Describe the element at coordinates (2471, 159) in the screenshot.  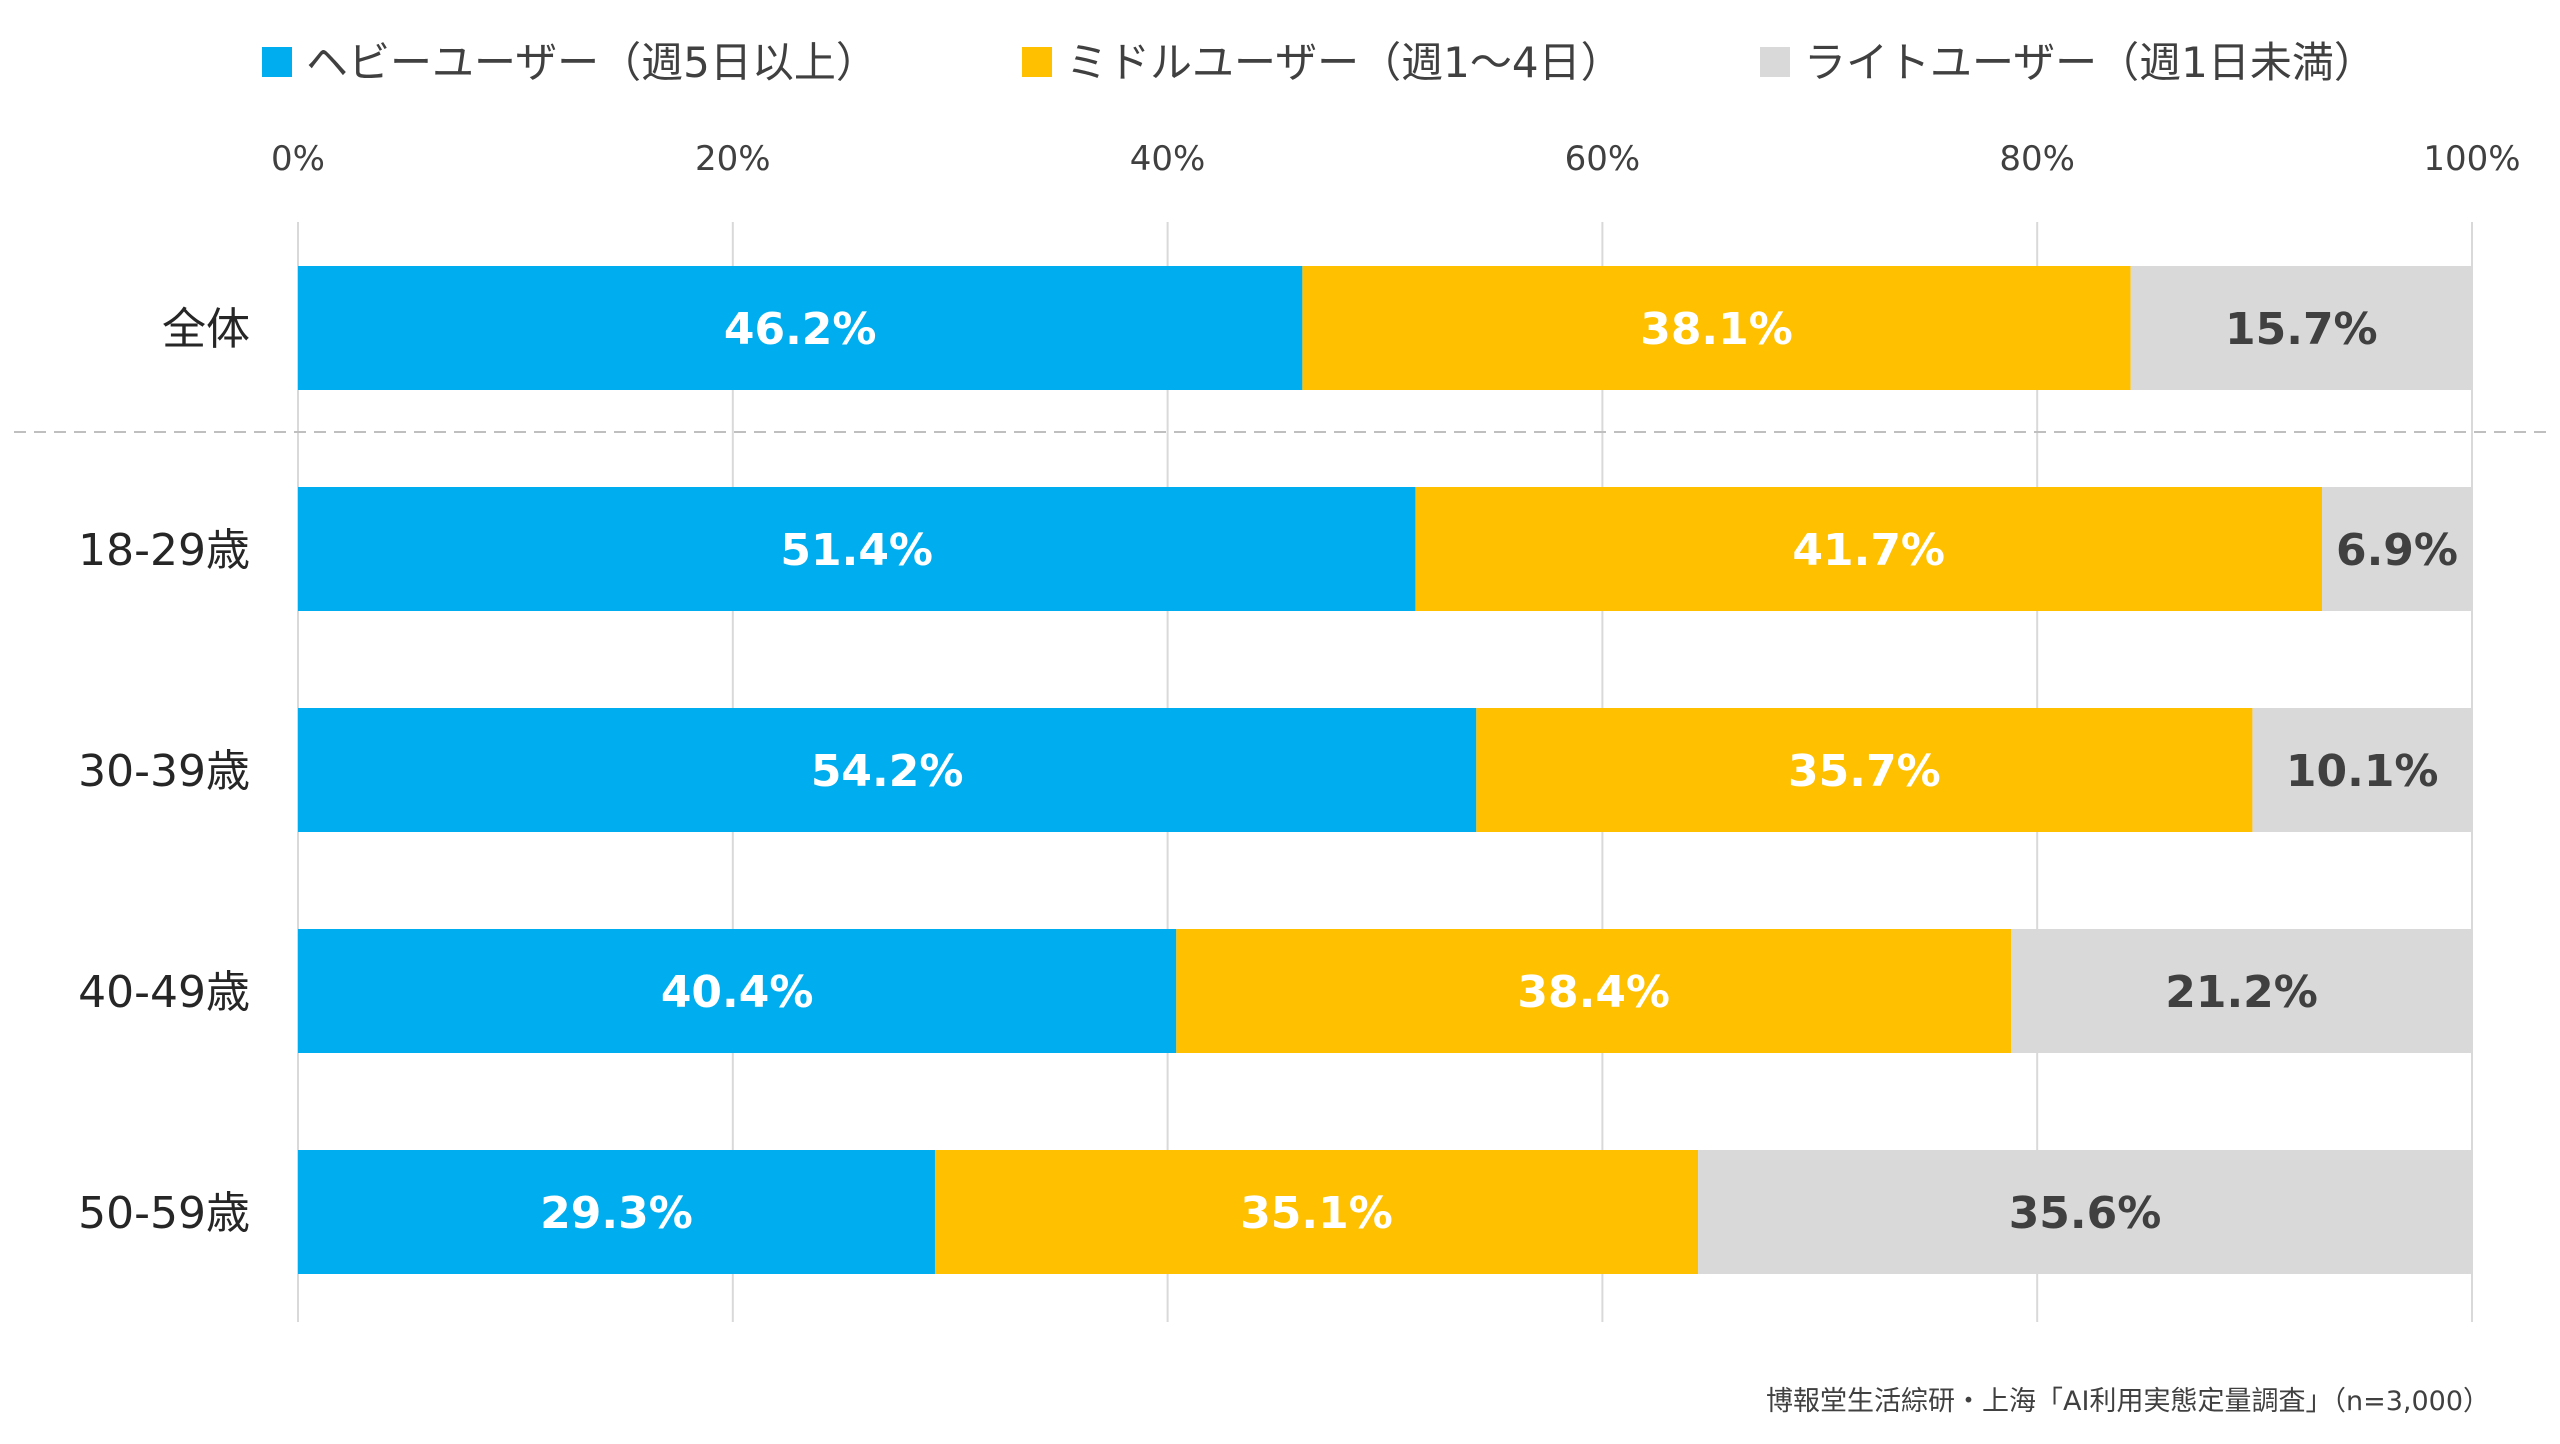
I see `x-tick-label: 100%` at that location.